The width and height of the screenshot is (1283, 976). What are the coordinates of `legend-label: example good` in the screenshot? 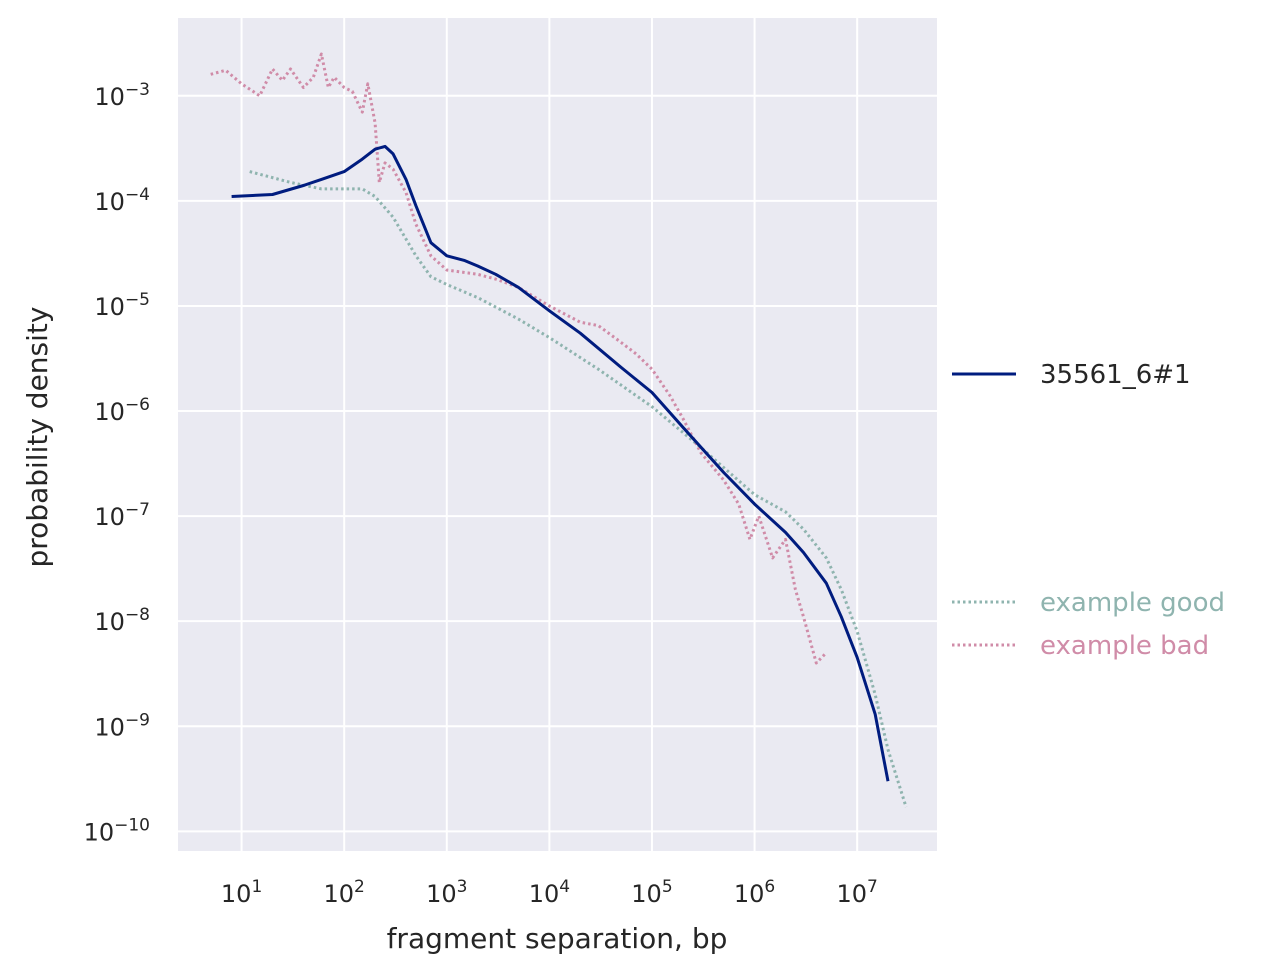 It's located at (1132, 603).